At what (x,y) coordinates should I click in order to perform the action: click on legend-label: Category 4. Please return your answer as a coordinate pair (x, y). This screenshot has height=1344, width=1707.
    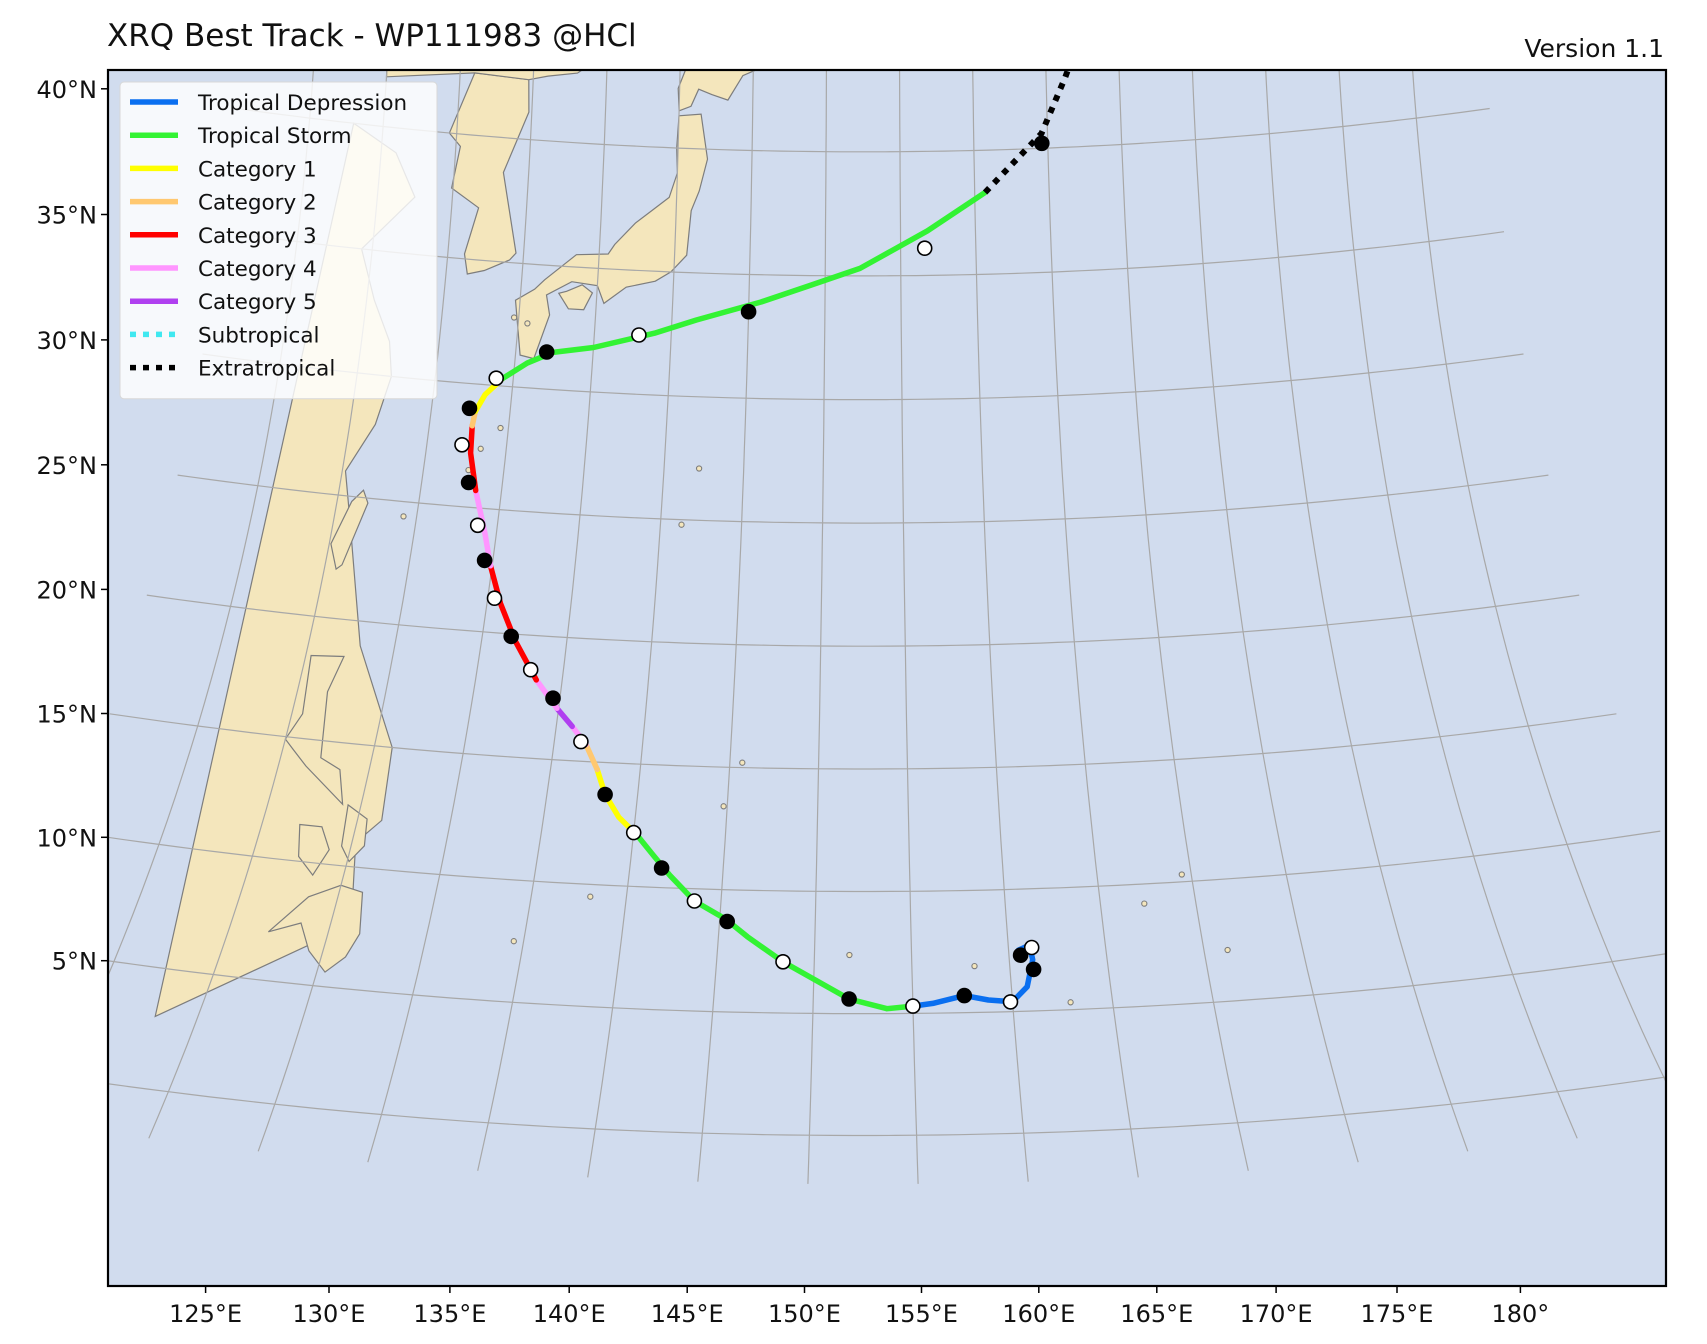
    Looking at the image, I should click on (257, 269).